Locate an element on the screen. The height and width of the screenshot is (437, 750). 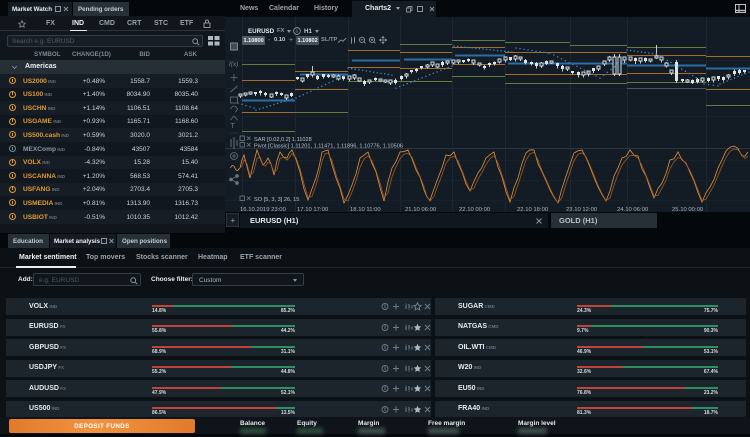
svg-text: 18.10 11:00 is located at coordinates (365, 209).